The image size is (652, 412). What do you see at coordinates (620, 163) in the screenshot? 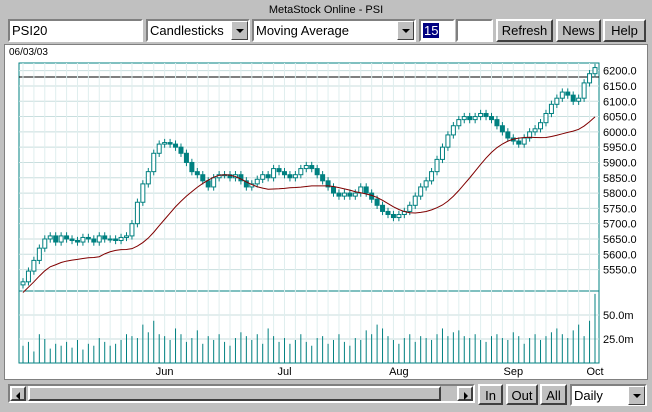
I see `price-tick-label: 5900.0` at bounding box center [620, 163].